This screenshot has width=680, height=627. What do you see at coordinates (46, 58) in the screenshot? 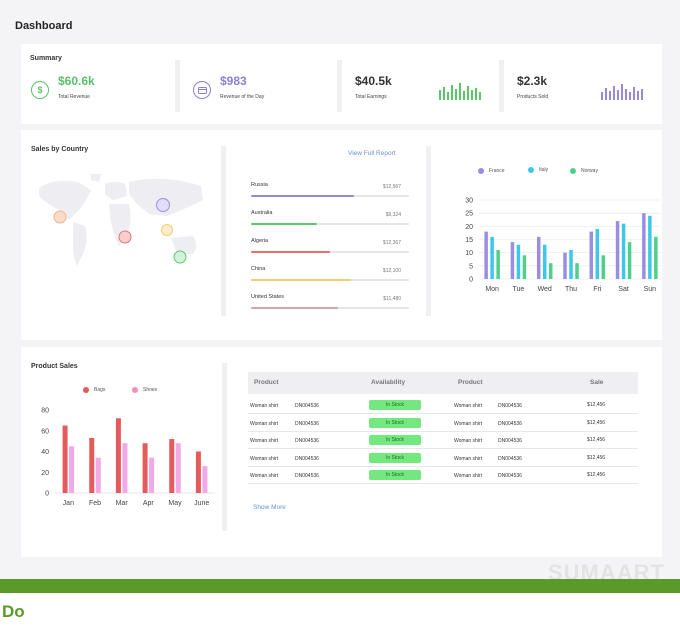
I see `summary-title: Summary` at bounding box center [46, 58].